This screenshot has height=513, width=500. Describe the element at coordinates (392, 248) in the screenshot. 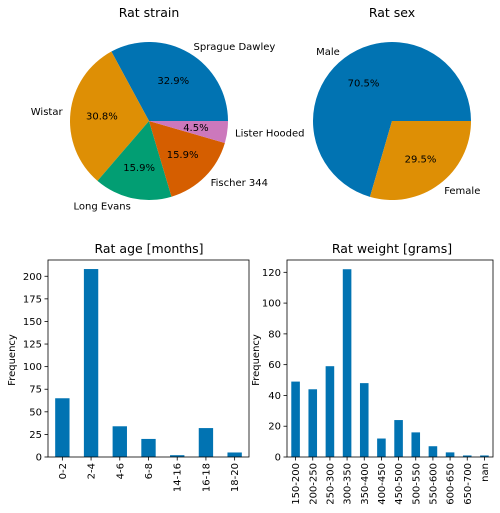

I see `weight-bar-title: Rat weight [grams]` at that location.